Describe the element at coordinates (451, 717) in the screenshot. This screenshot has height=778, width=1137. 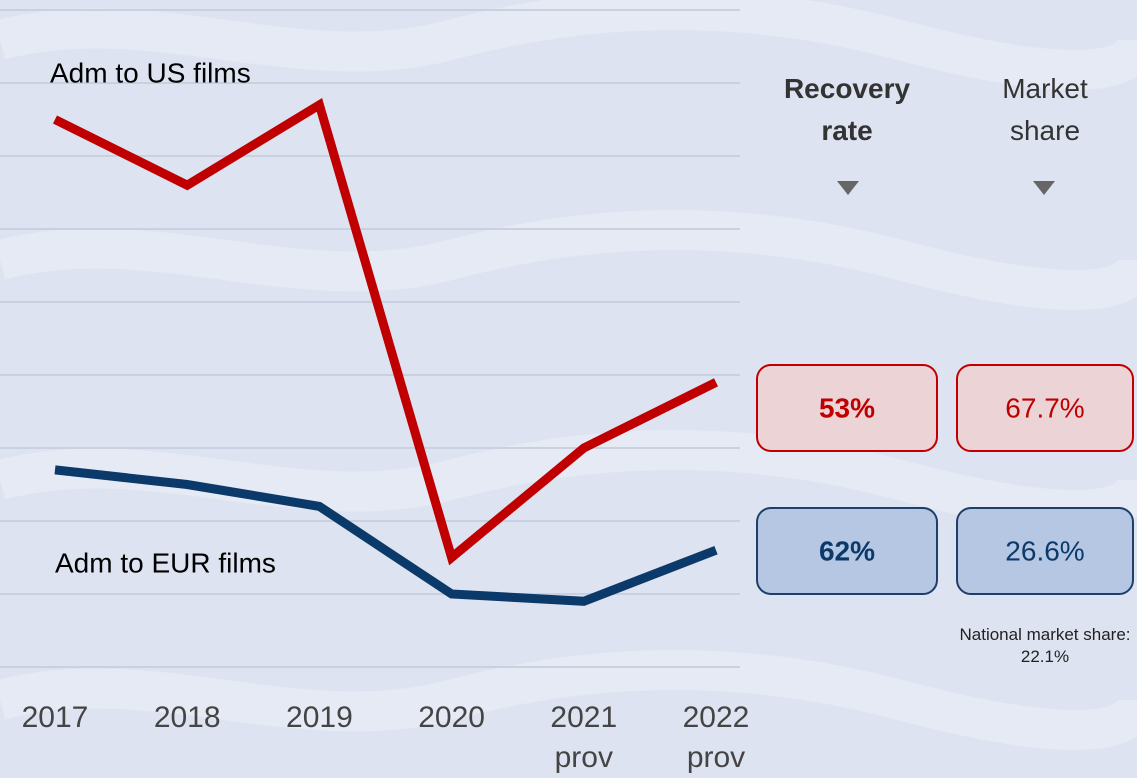
I see `x-tick-label: 2020` at that location.